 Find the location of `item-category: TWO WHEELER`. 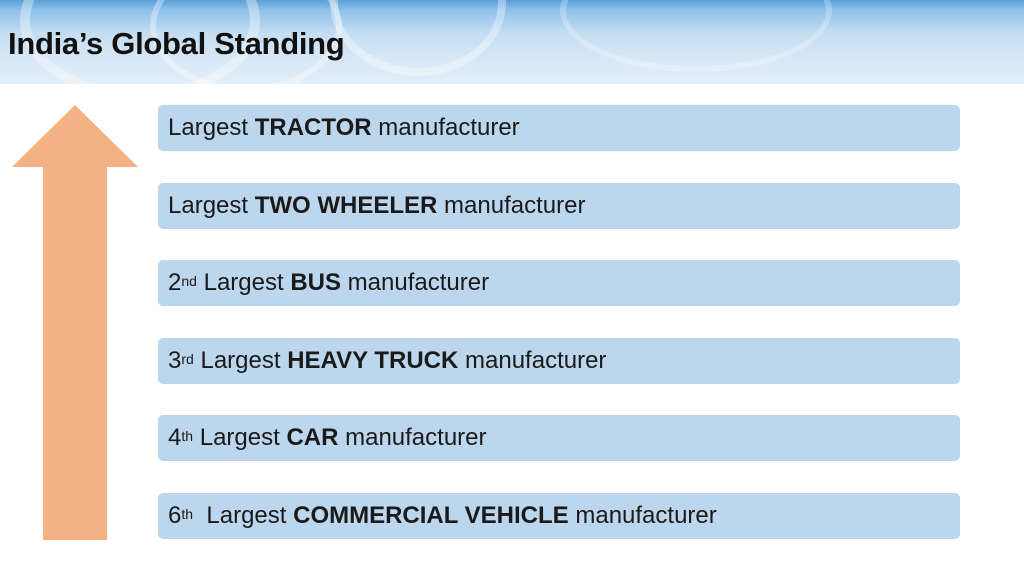

item-category: TWO WHEELER is located at coordinates (346, 205).